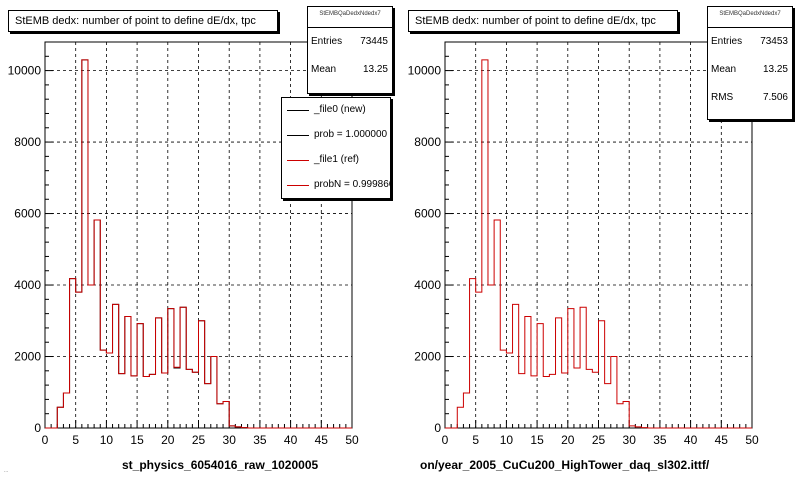 The image size is (800, 480). I want to click on left-x-tick-label: 45, so click(322, 440).